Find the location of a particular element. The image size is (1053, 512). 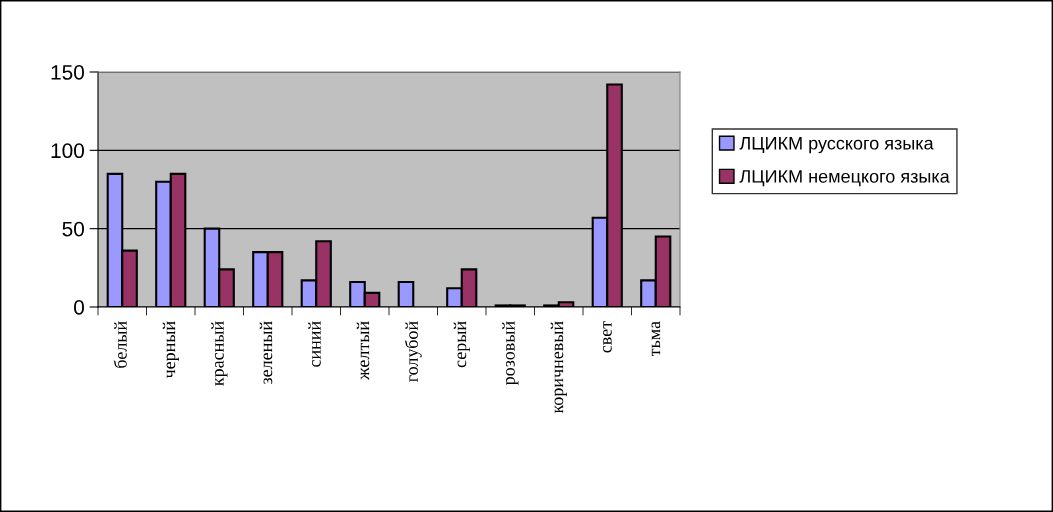

x-tick-label: белый is located at coordinates (120, 344).